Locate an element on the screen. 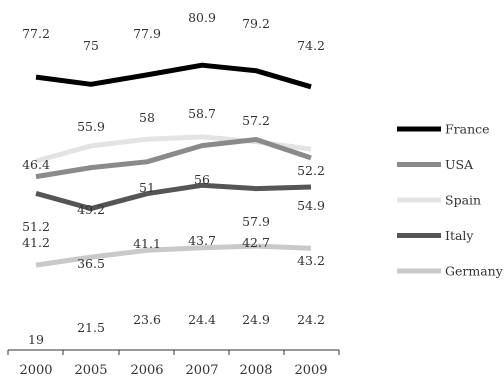  series-line-italy is located at coordinates (173, 197).